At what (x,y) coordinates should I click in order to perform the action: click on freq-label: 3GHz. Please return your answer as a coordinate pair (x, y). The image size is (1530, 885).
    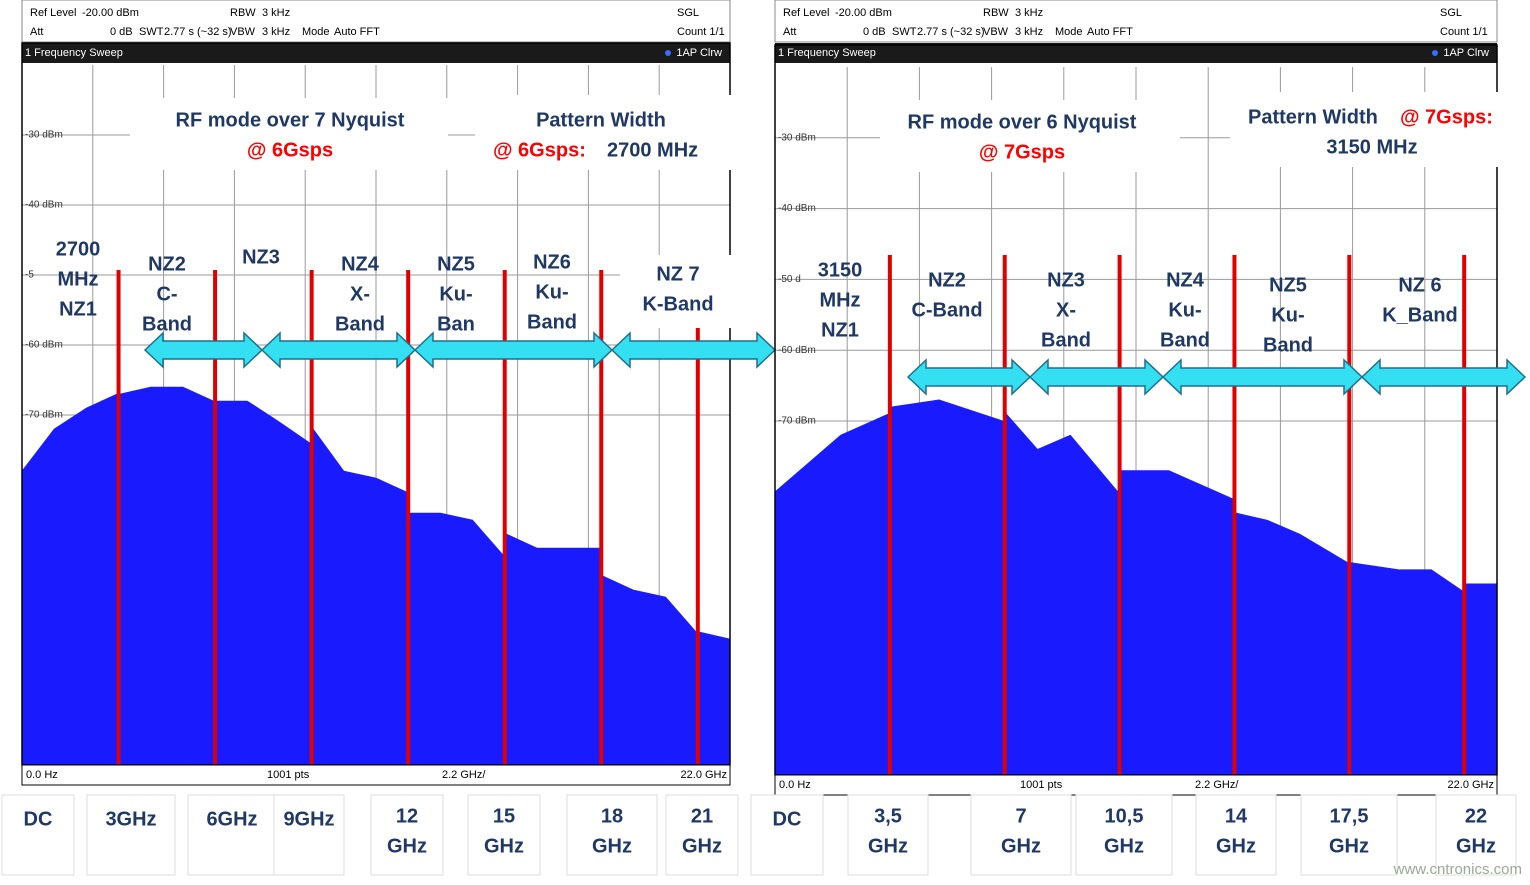
    Looking at the image, I should click on (130, 819).